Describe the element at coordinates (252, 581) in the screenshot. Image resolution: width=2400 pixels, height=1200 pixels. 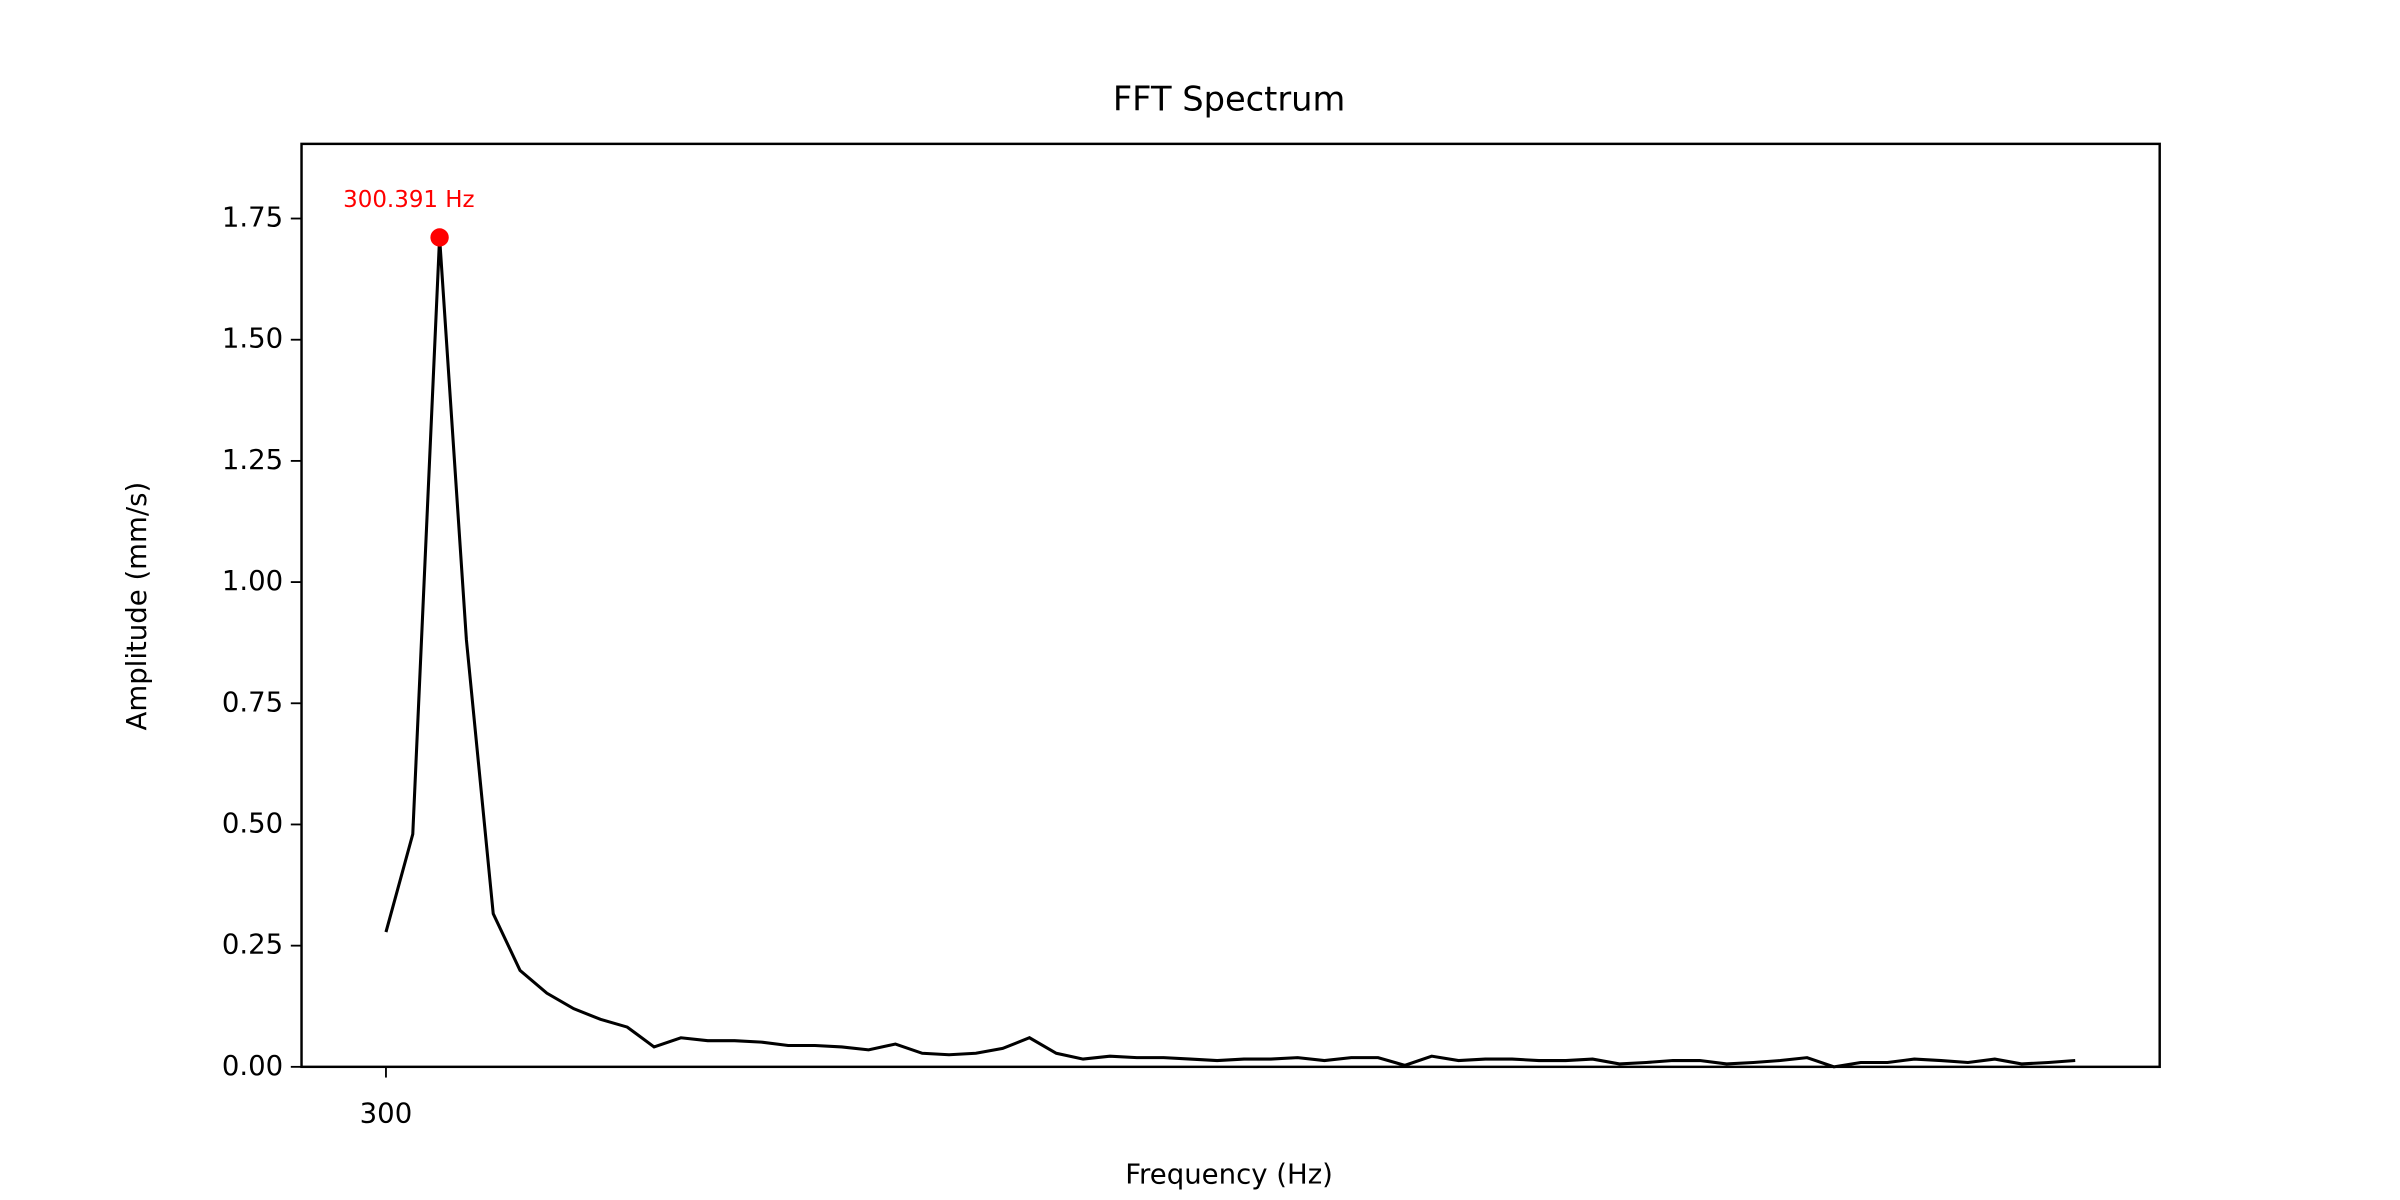
I see `y-tick-label: 1.00` at that location.